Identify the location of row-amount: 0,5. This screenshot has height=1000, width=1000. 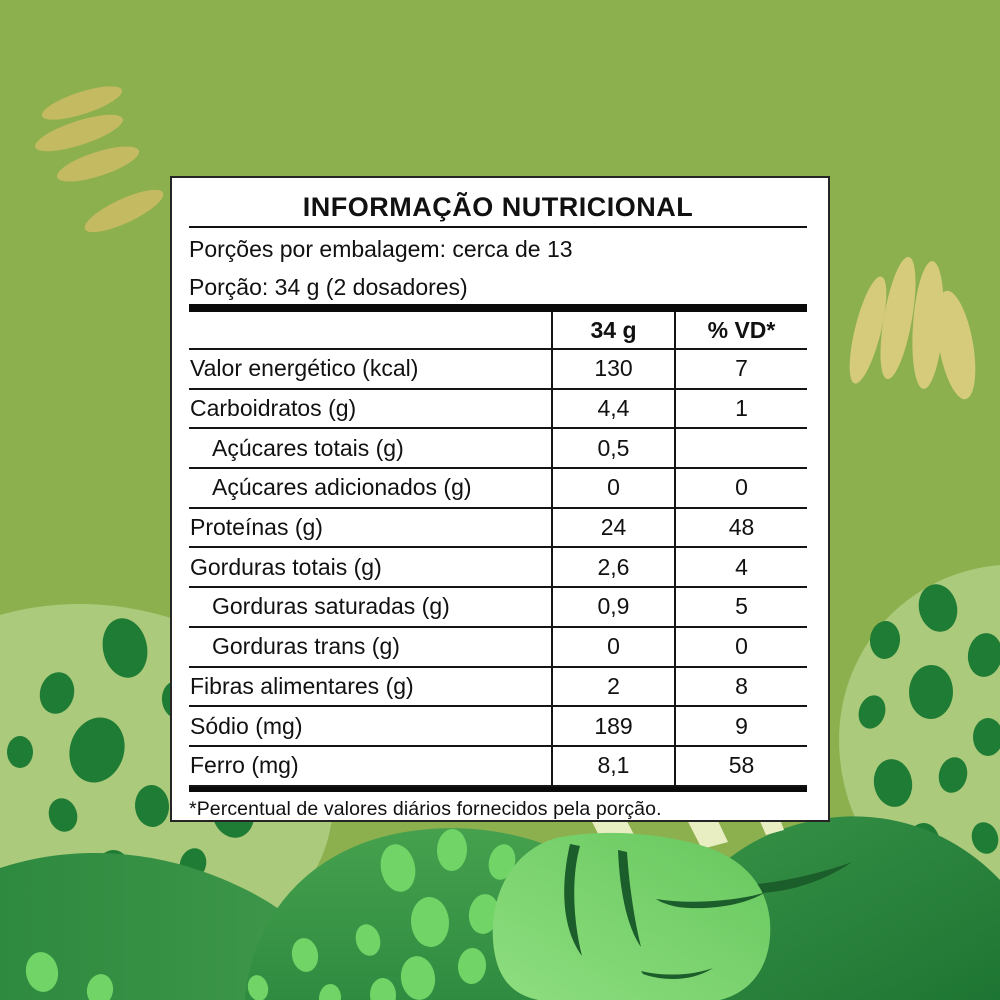
(612, 448).